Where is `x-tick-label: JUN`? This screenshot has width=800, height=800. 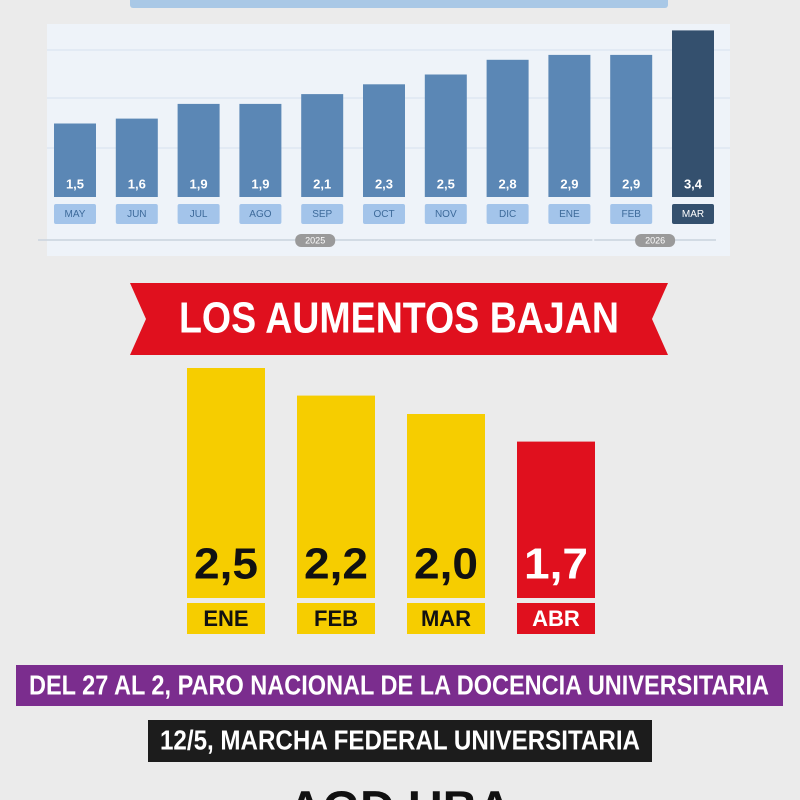
x-tick-label: JUN is located at coordinates (136, 214).